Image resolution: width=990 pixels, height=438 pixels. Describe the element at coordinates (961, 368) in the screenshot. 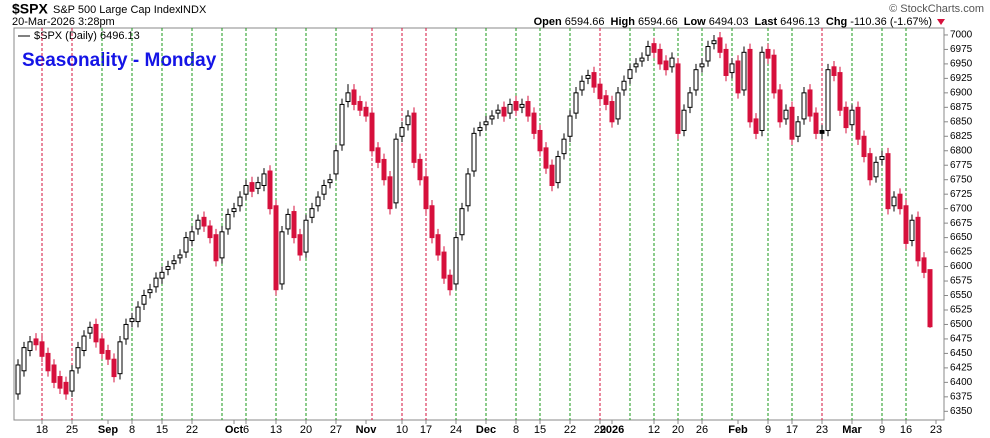

I see `y-tick-label: 6425` at that location.